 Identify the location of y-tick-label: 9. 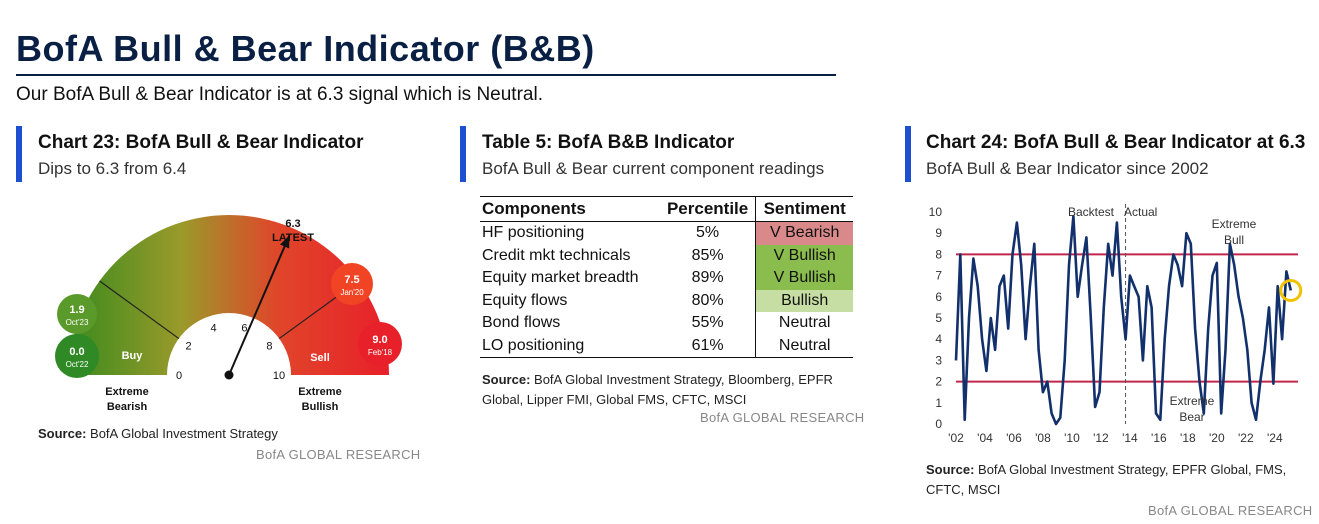
(938, 233).